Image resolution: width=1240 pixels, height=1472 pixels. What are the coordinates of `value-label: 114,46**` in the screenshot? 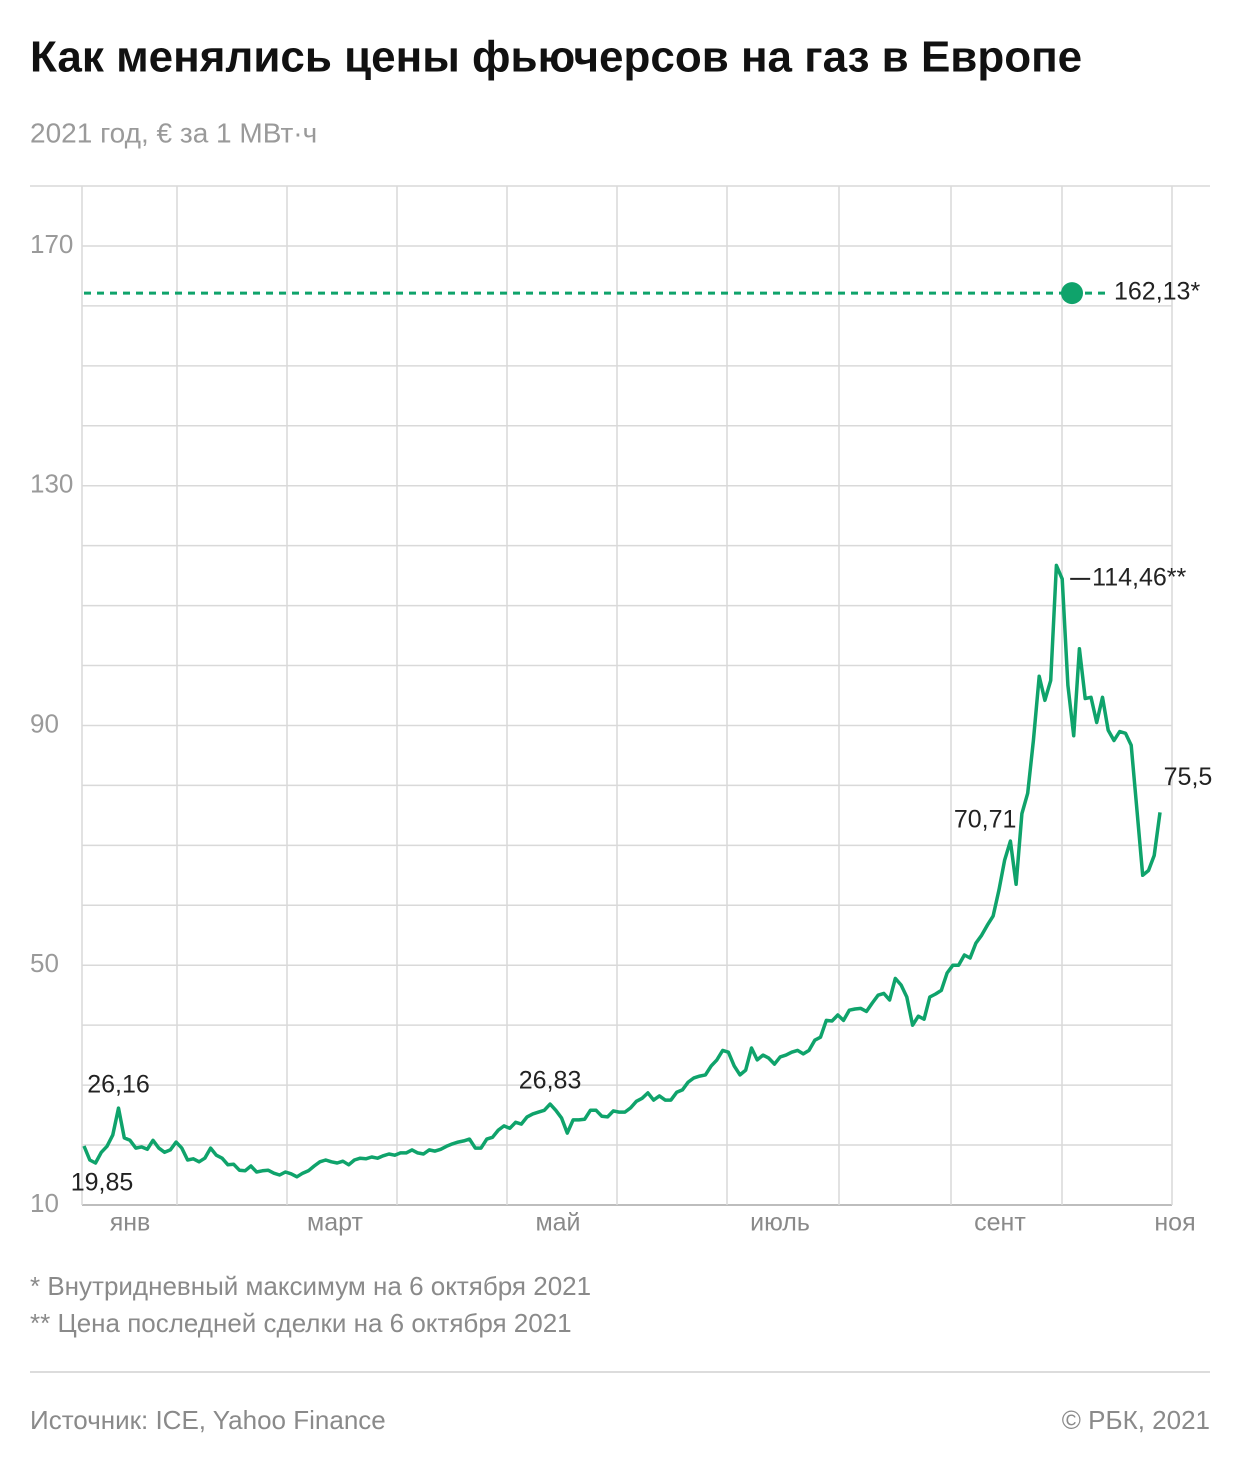 It's located at (1139, 577).